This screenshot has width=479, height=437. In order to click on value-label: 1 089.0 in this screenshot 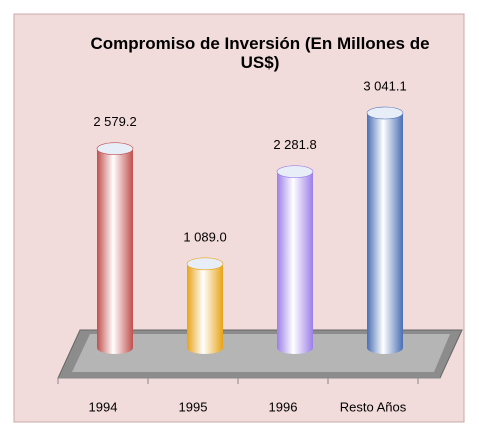, I will do `click(204, 236)`.